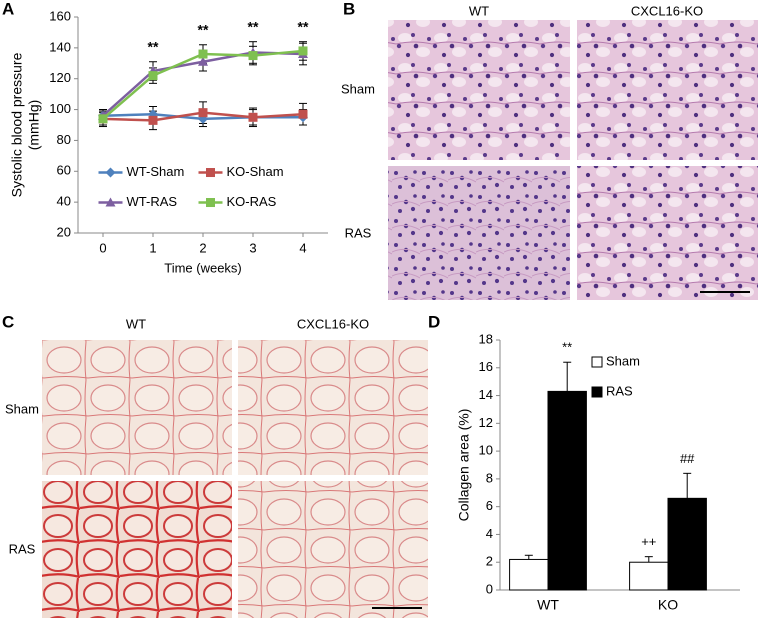  What do you see at coordinates (486, 338) in the screenshot?
I see `y-tick-label: 18` at bounding box center [486, 338].